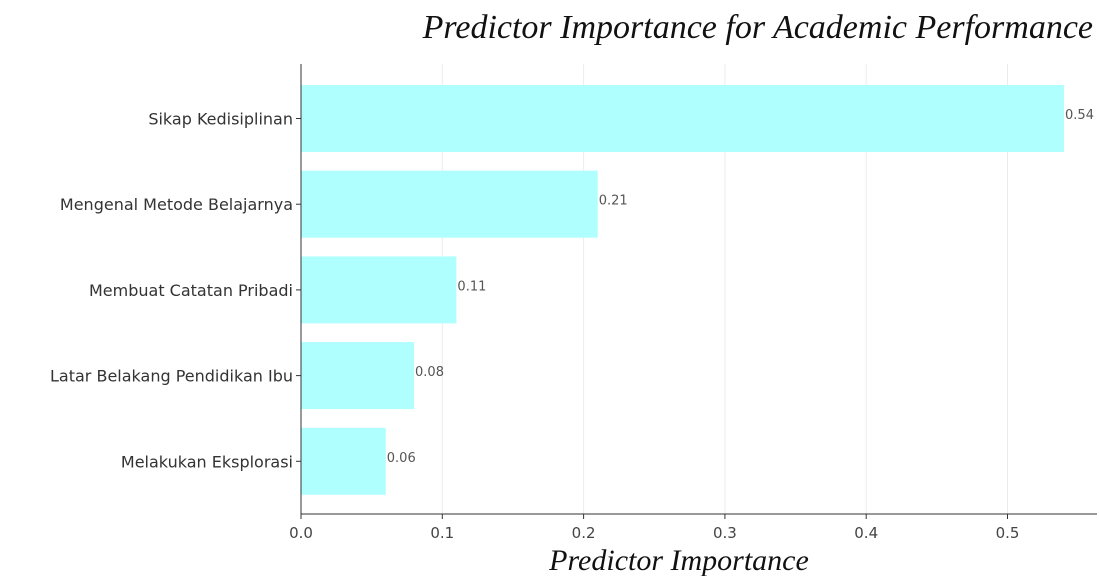 The image size is (1099, 576). I want to click on x-tick-label: 0.3, so click(725, 533).